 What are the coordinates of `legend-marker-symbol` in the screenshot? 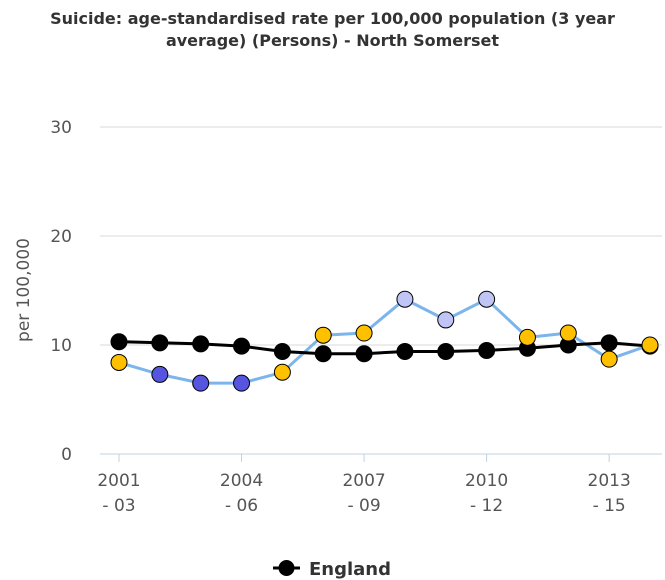 It's located at (286, 568).